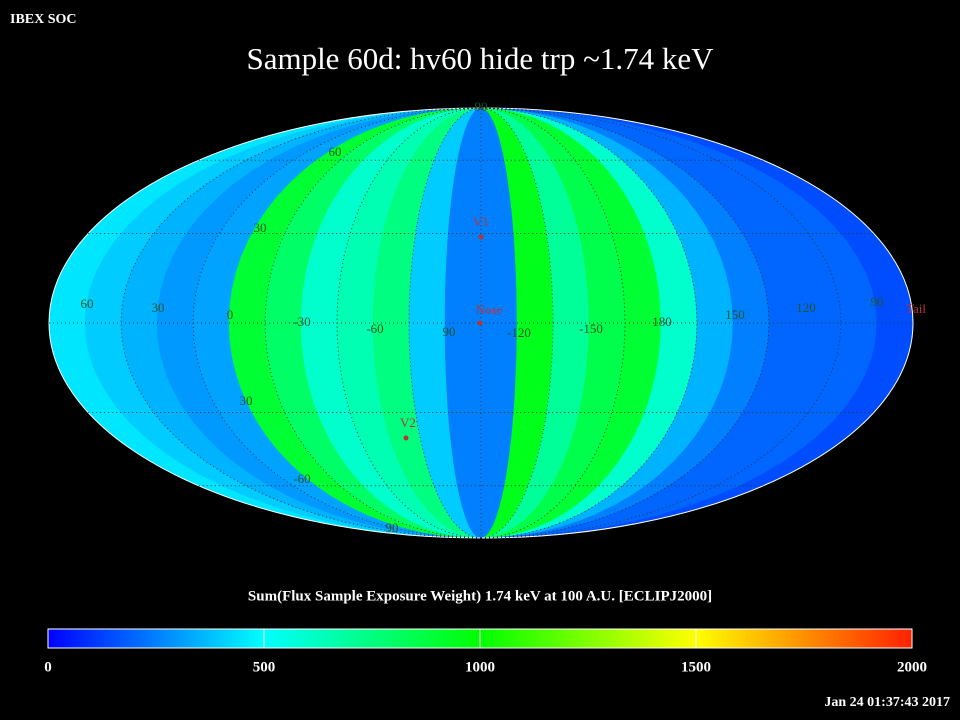 The height and width of the screenshot is (720, 960). Describe the element at coordinates (48, 667) in the screenshot. I see `colorbar-tick-label: 0` at that location.